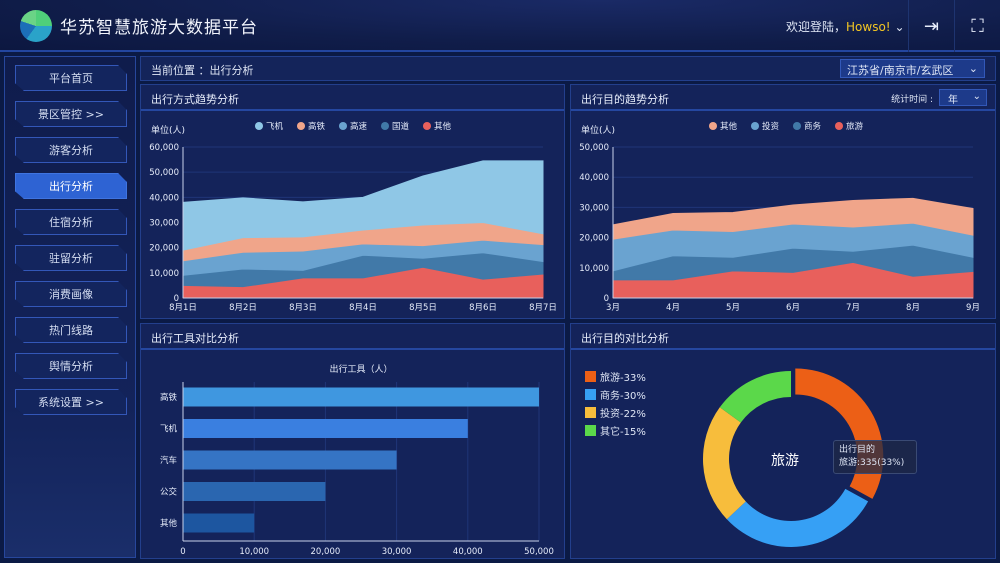  Describe the element at coordinates (793, 308) in the screenshot. I see `x-tick-label: 6月` at that location.